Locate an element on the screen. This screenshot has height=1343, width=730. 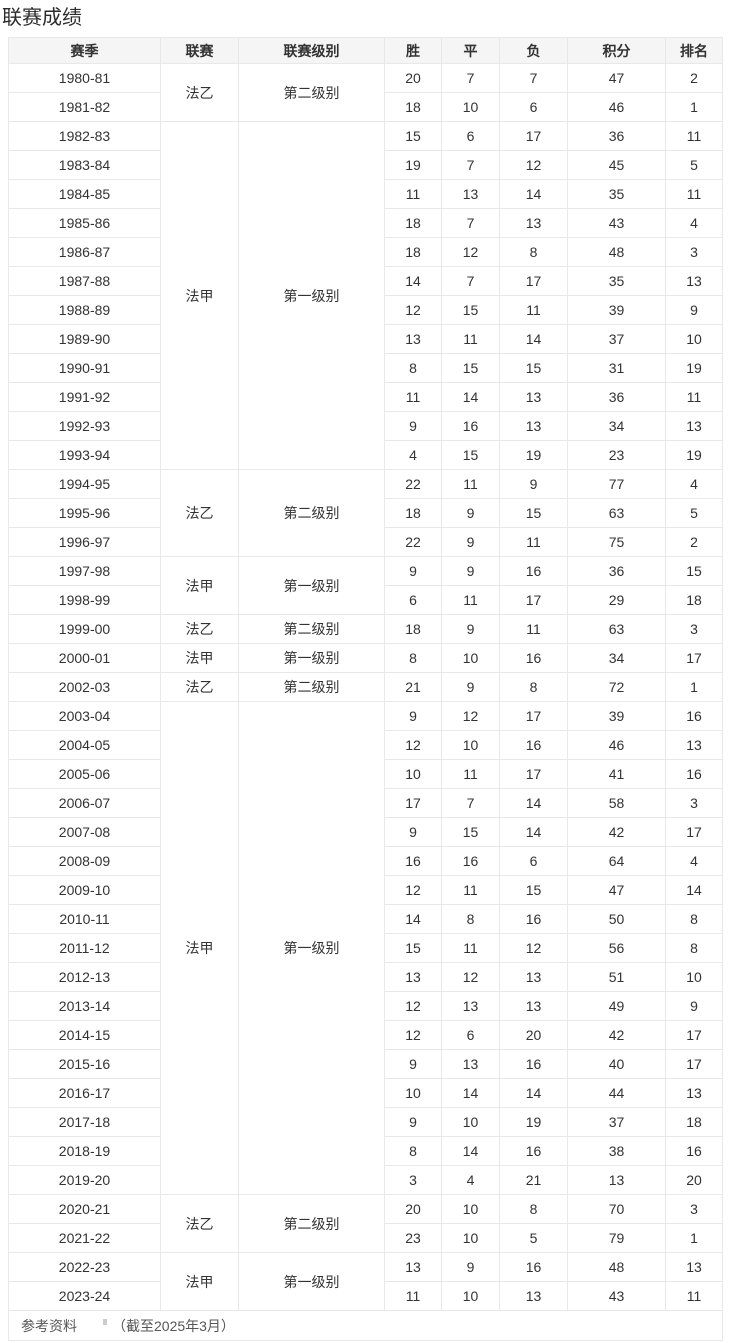
rank-cell: 4 is located at coordinates (694, 223).